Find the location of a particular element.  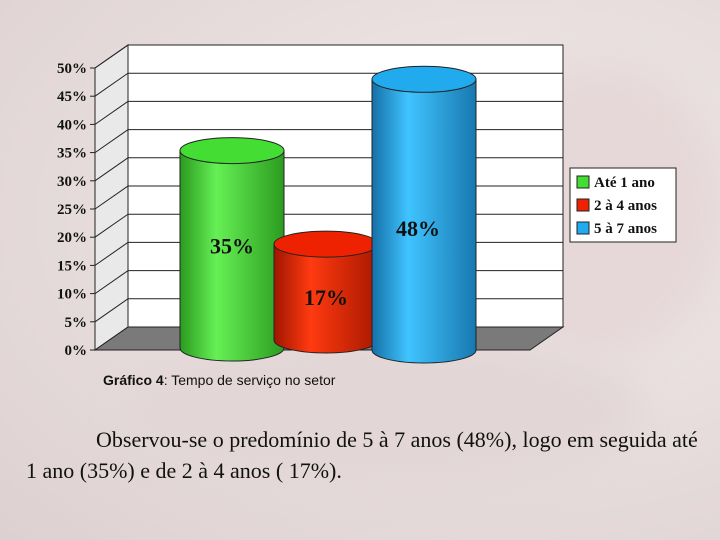

y-tick-label: 20% is located at coordinates (72, 238).